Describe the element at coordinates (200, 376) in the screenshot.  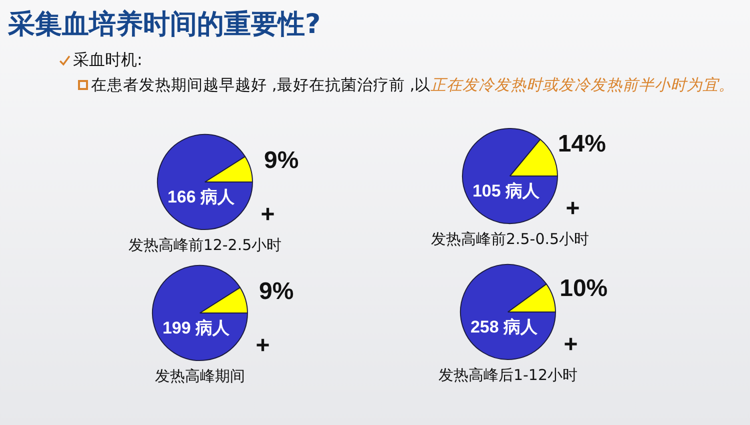
I see `text: 发热高峰期间` at that location.